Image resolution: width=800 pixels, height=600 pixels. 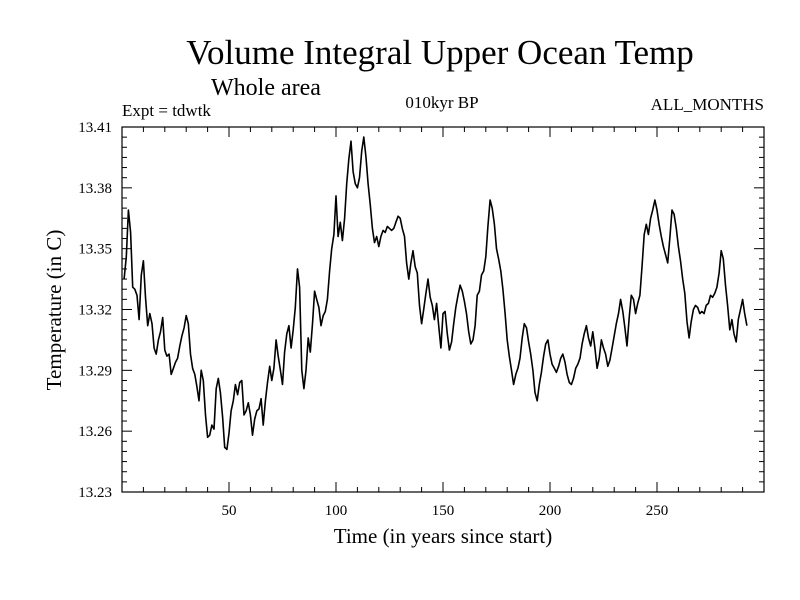 I want to click on x-tick-label: 200, so click(x=550, y=511).